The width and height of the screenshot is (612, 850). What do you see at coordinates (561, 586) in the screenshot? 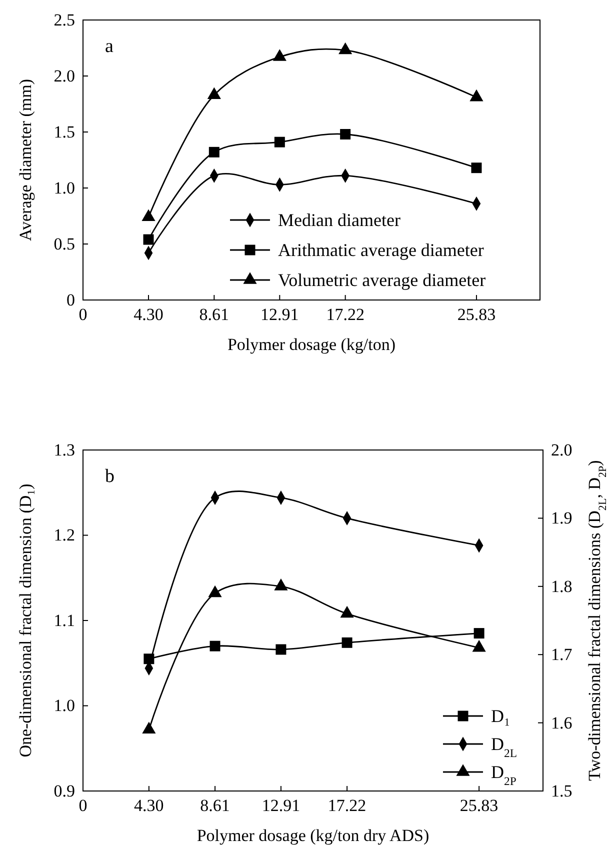
I see `y2-tick-label: 1.8` at bounding box center [561, 586].